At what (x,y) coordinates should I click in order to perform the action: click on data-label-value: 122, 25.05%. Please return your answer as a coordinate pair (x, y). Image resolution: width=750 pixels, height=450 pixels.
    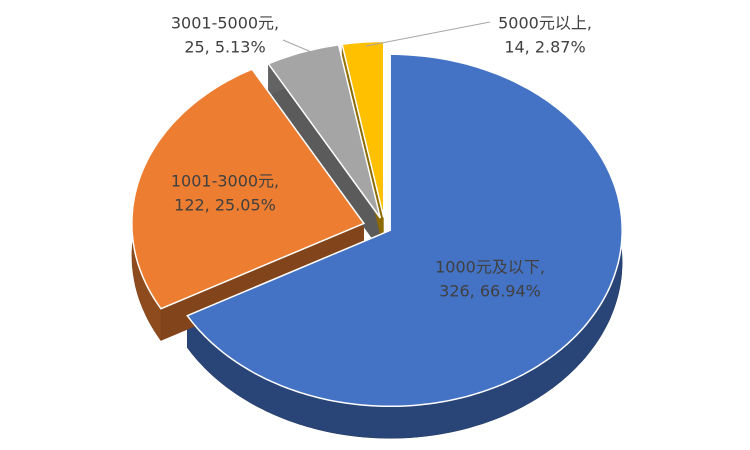
    Looking at the image, I should click on (225, 205).